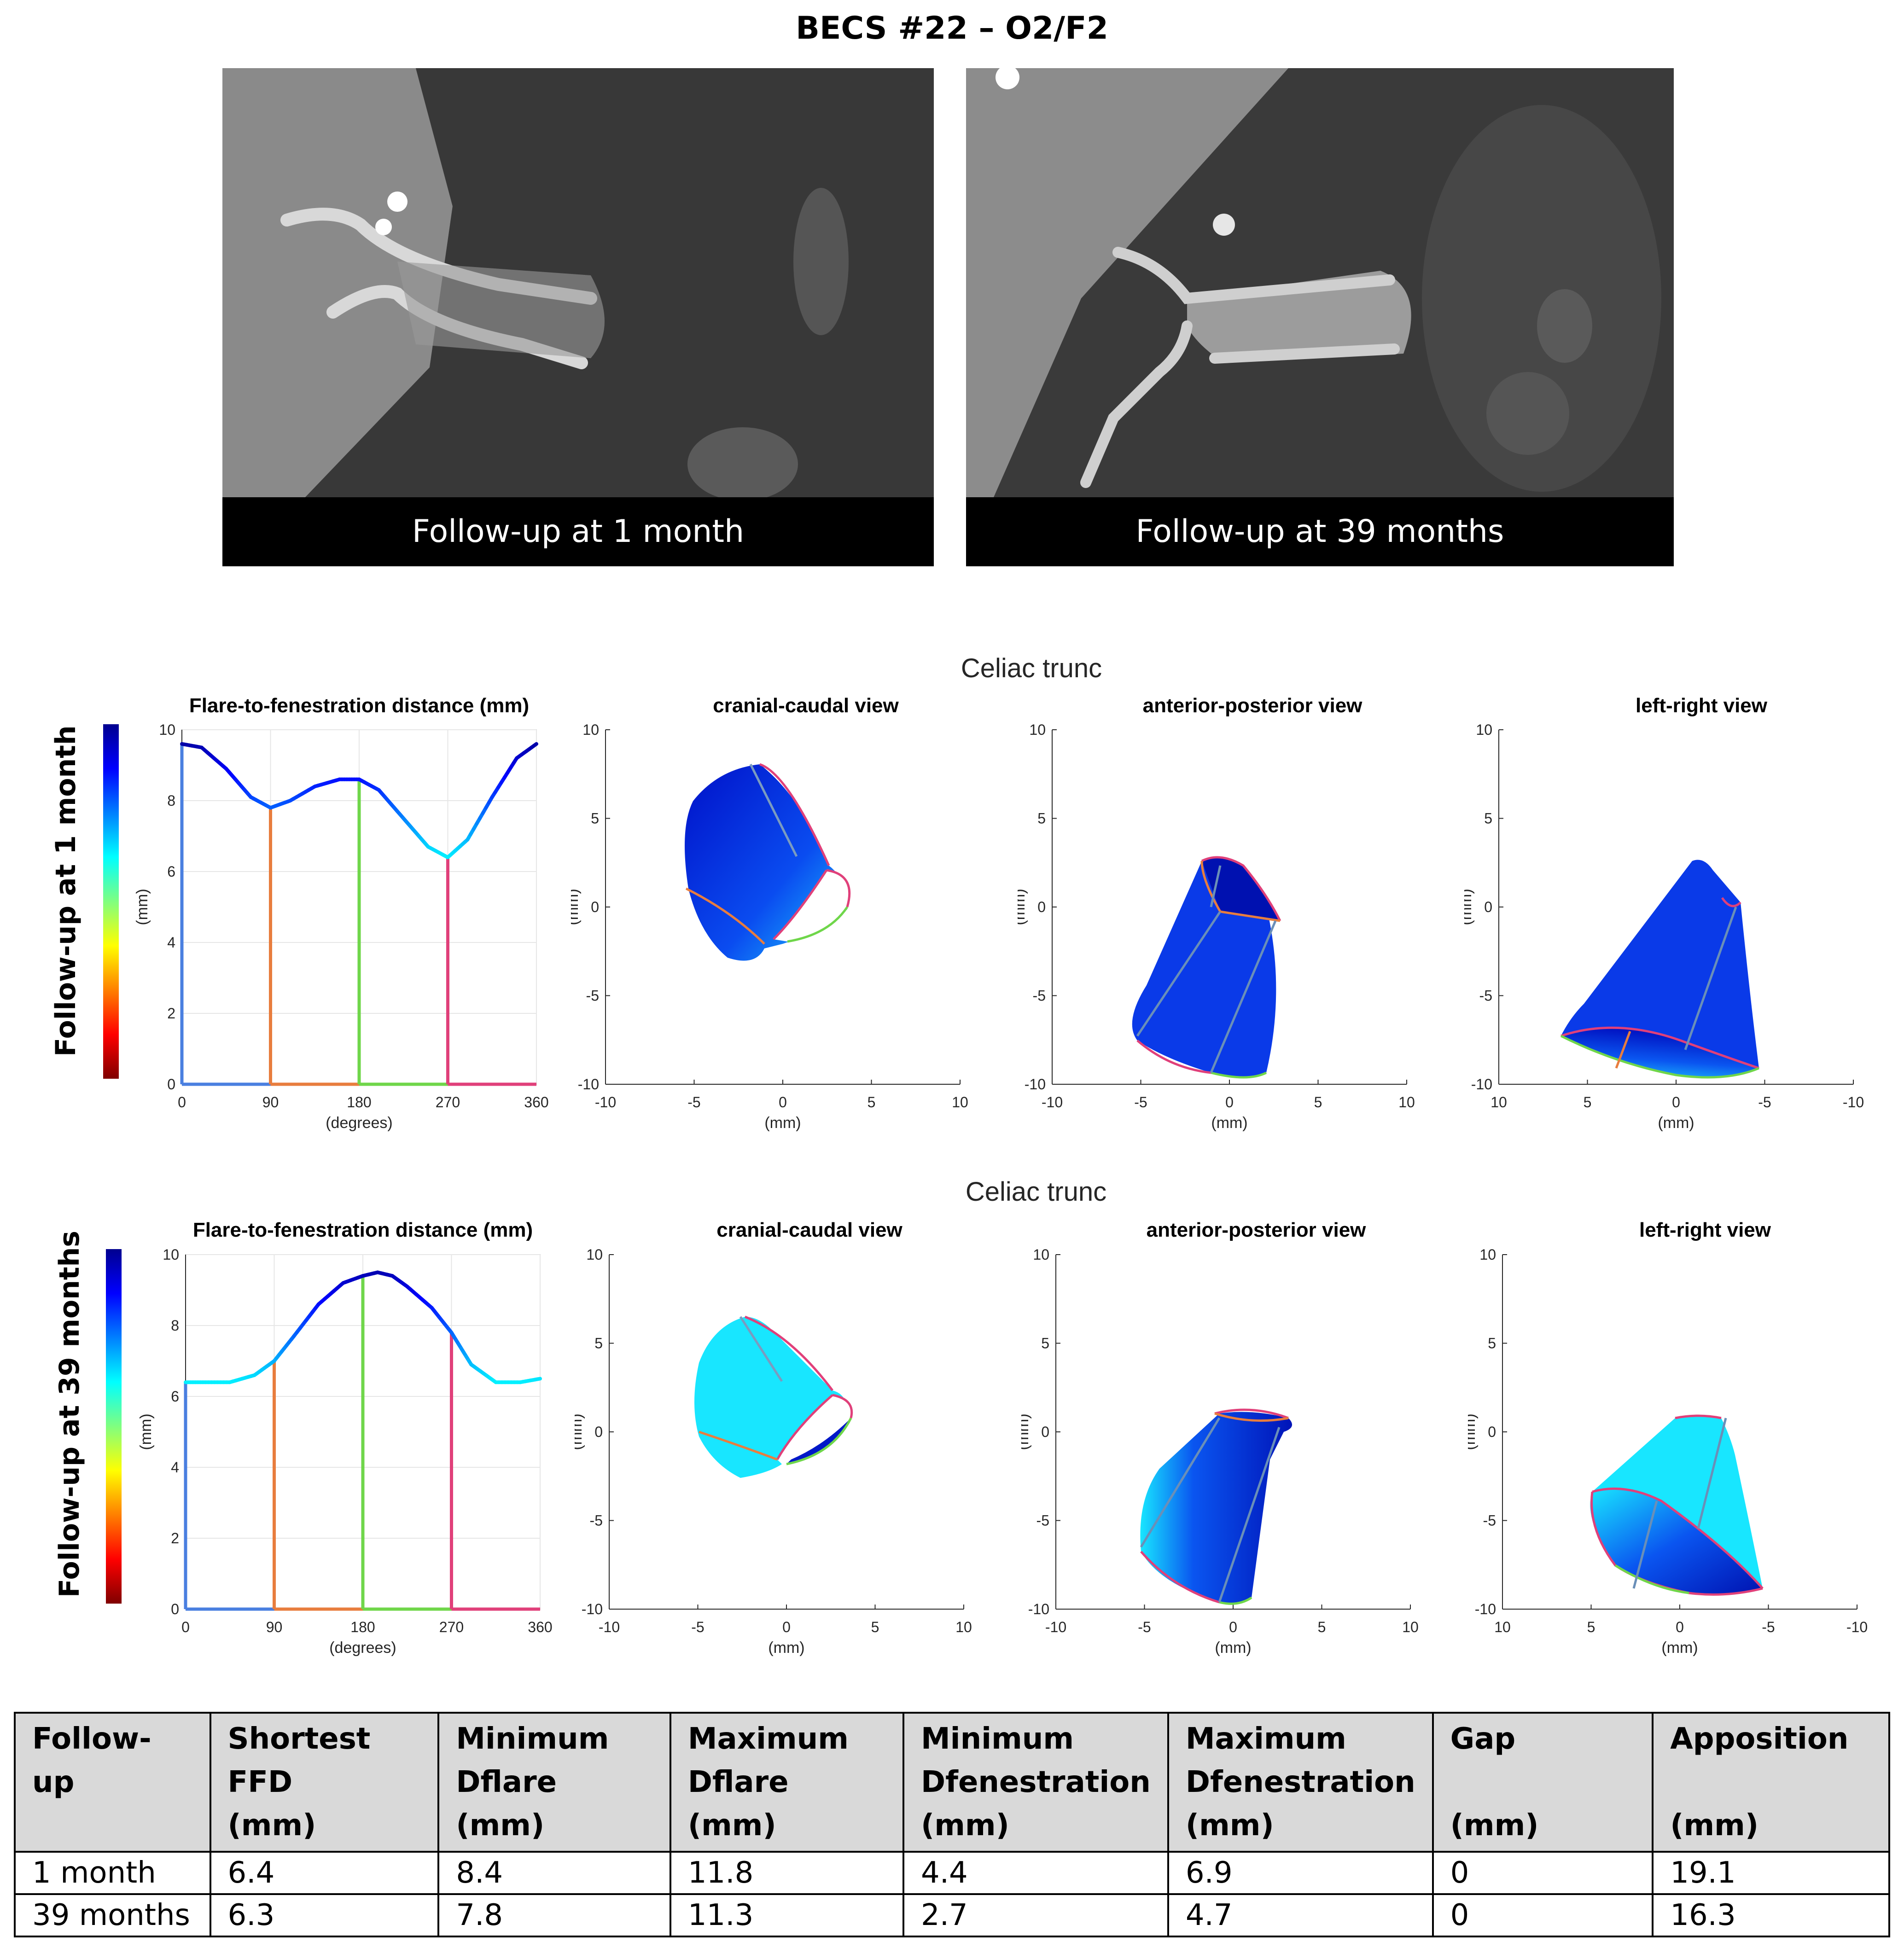 The width and height of the screenshot is (1904, 1942). Describe the element at coordinates (260, 1782) in the screenshot. I see `header-line: FFD` at that location.